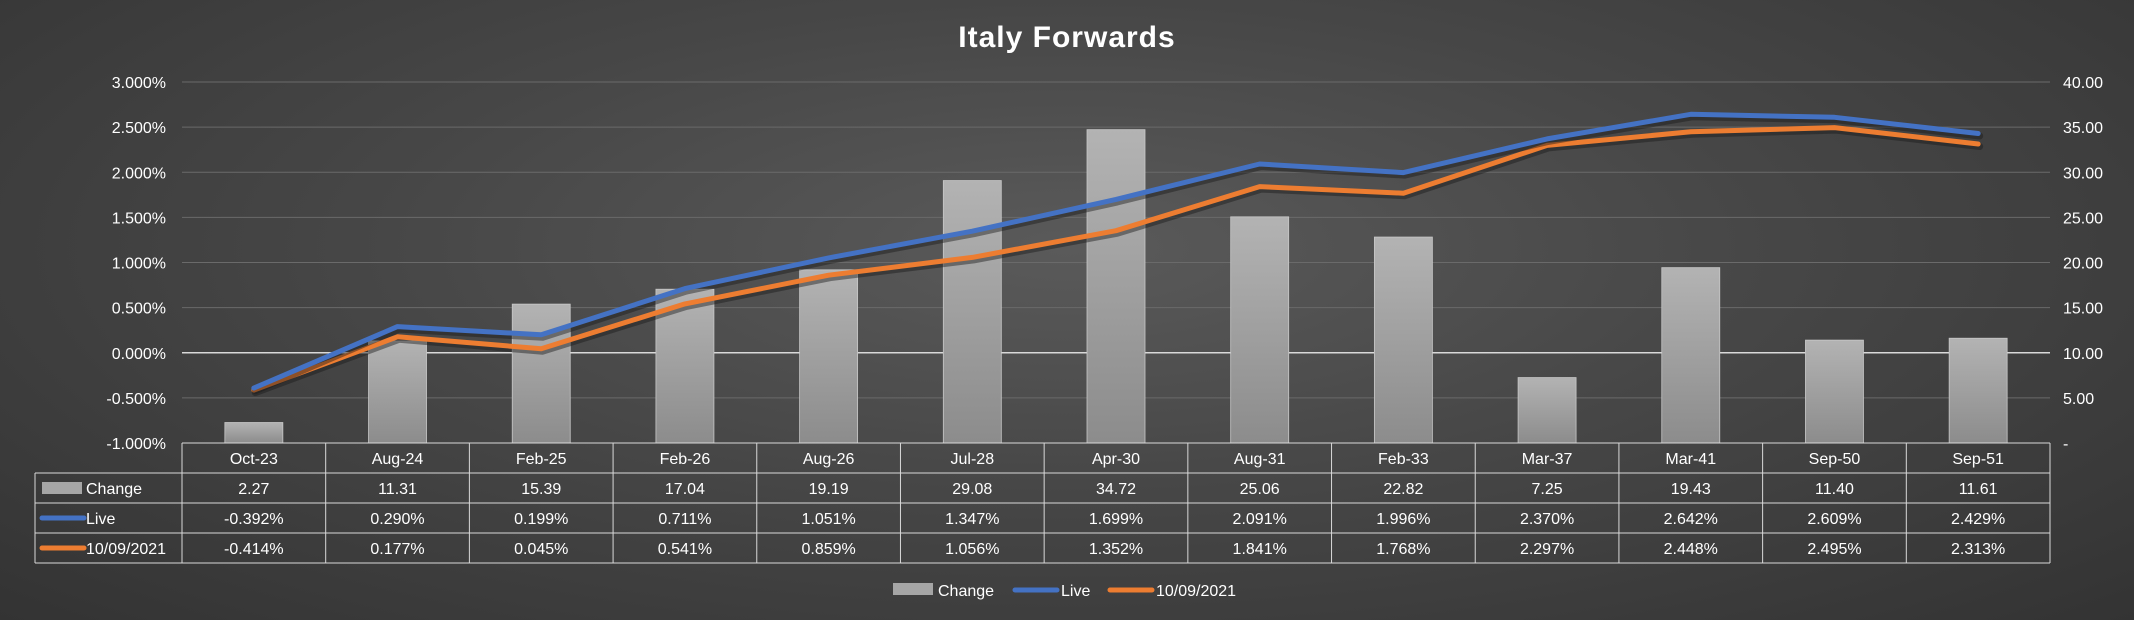  What do you see at coordinates (1691, 549) in the screenshot?
I see `table-cell: 2.448%` at bounding box center [1691, 549].